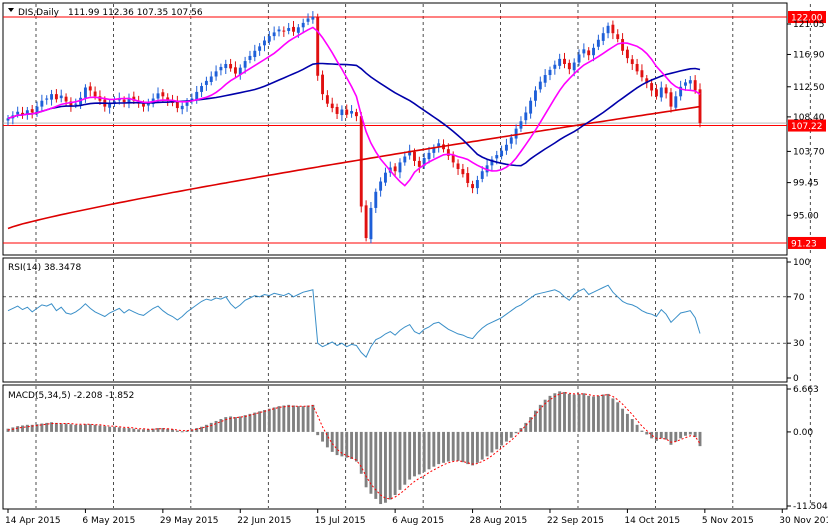 The width and height of the screenshot is (828, 528). What do you see at coordinates (39, 13) in the screenshot?
I see `symbol-label: DIS,Daily` at bounding box center [39, 13].